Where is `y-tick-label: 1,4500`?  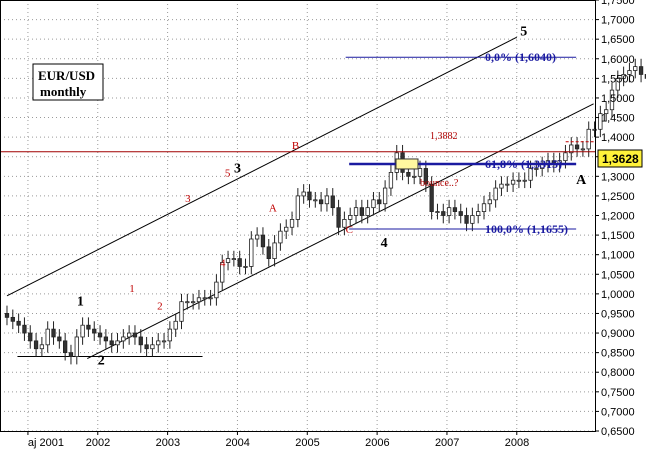
y-tick-label: 1,4500 is located at coordinates (618, 119).